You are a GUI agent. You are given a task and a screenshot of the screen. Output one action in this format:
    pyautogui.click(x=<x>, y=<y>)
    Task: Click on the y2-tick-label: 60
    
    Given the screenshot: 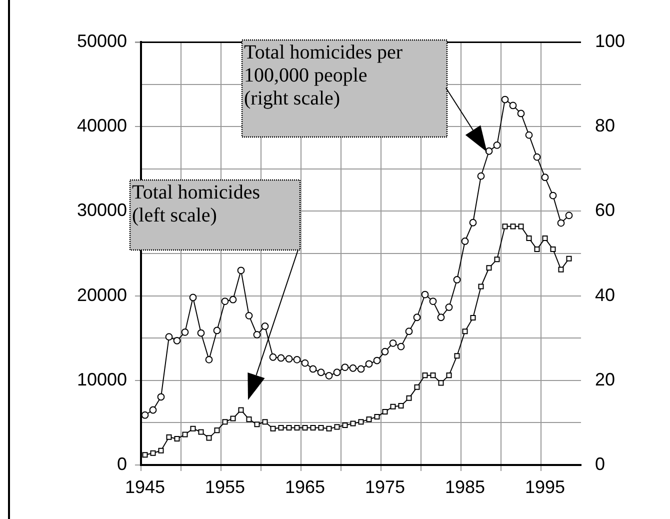 What is the action you would take?
    pyautogui.click(x=605, y=210)
    